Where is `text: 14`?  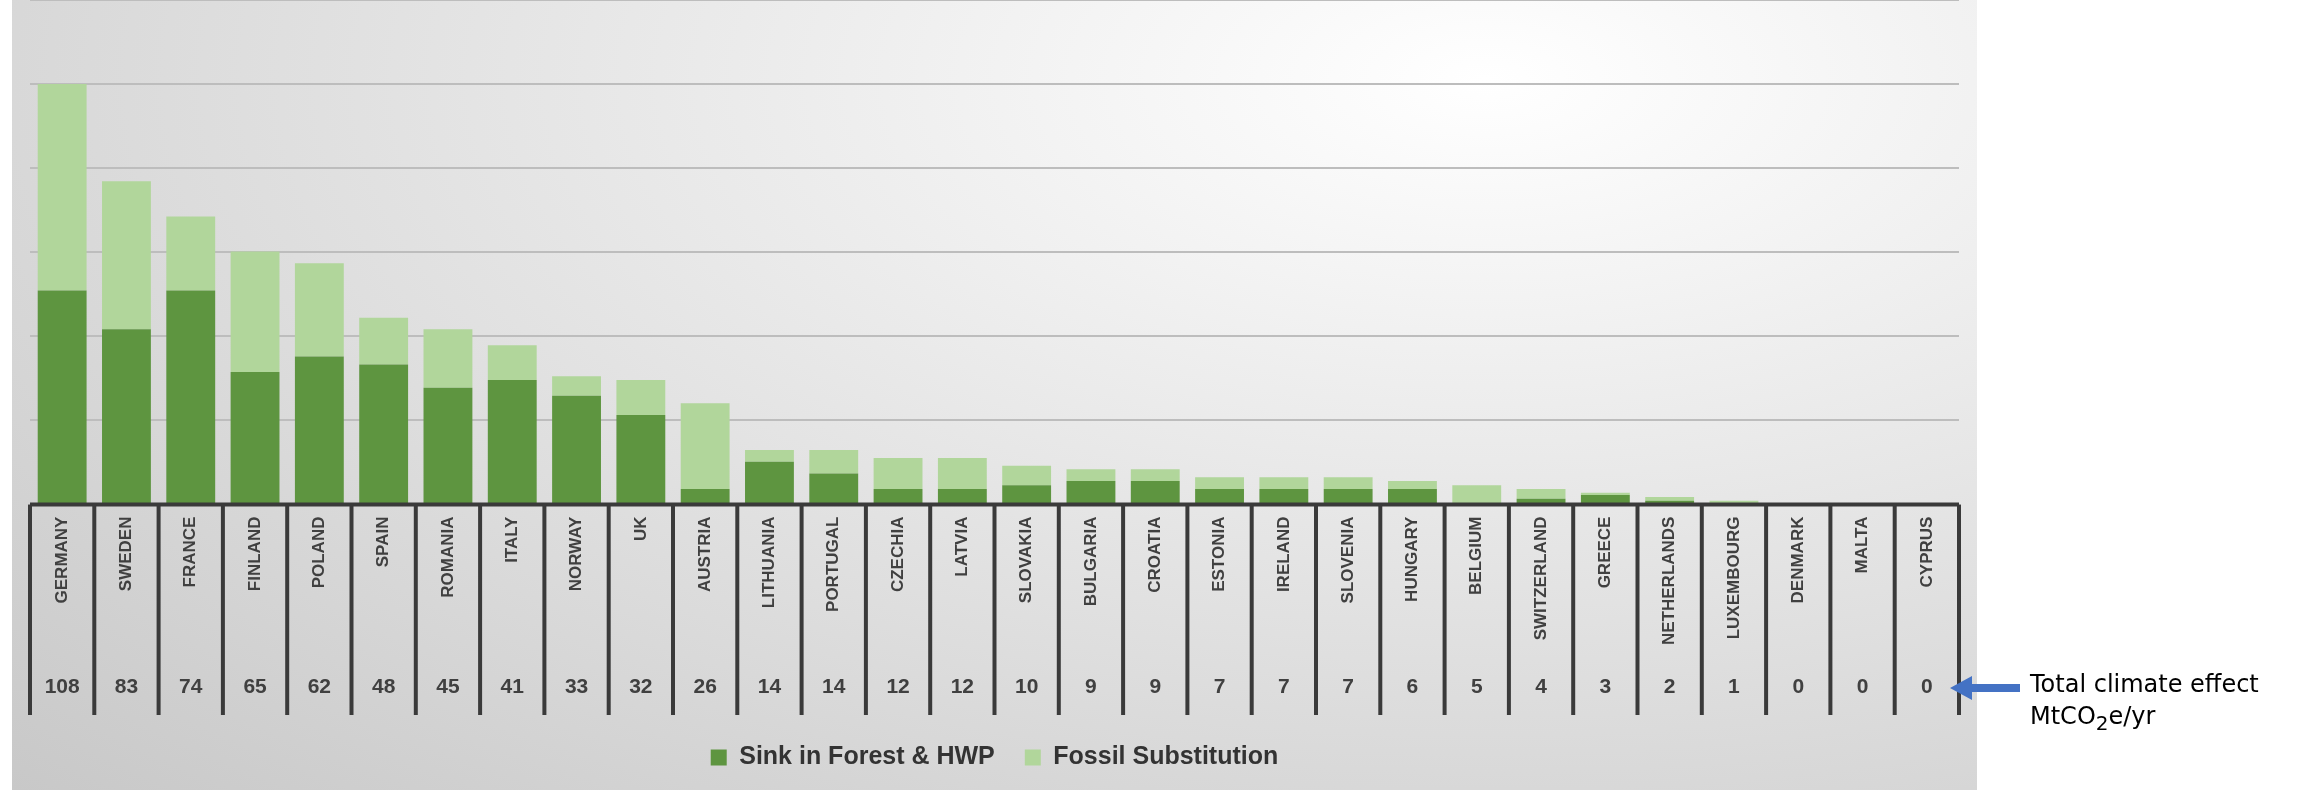
text: 14 is located at coordinates (834, 685).